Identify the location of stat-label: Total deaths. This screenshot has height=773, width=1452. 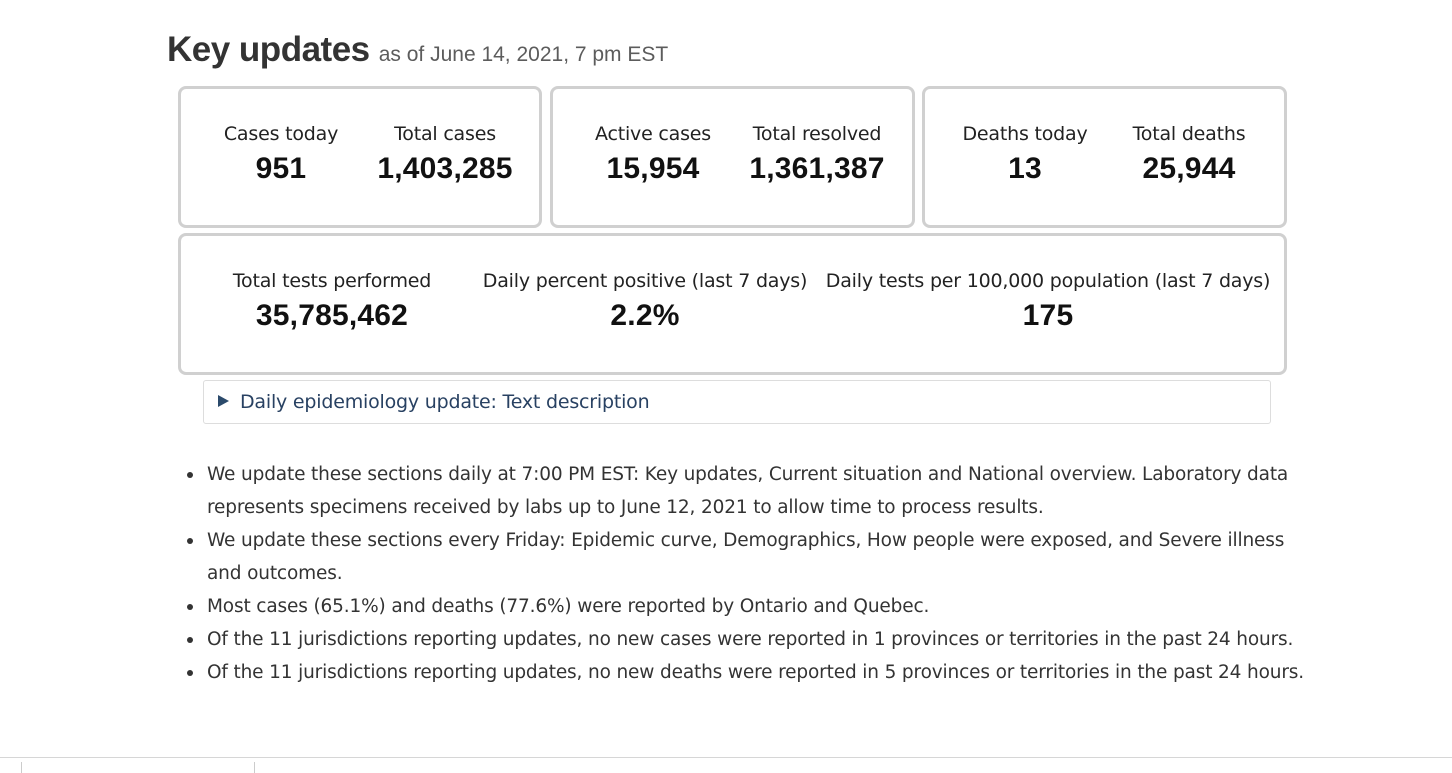
(1189, 134).